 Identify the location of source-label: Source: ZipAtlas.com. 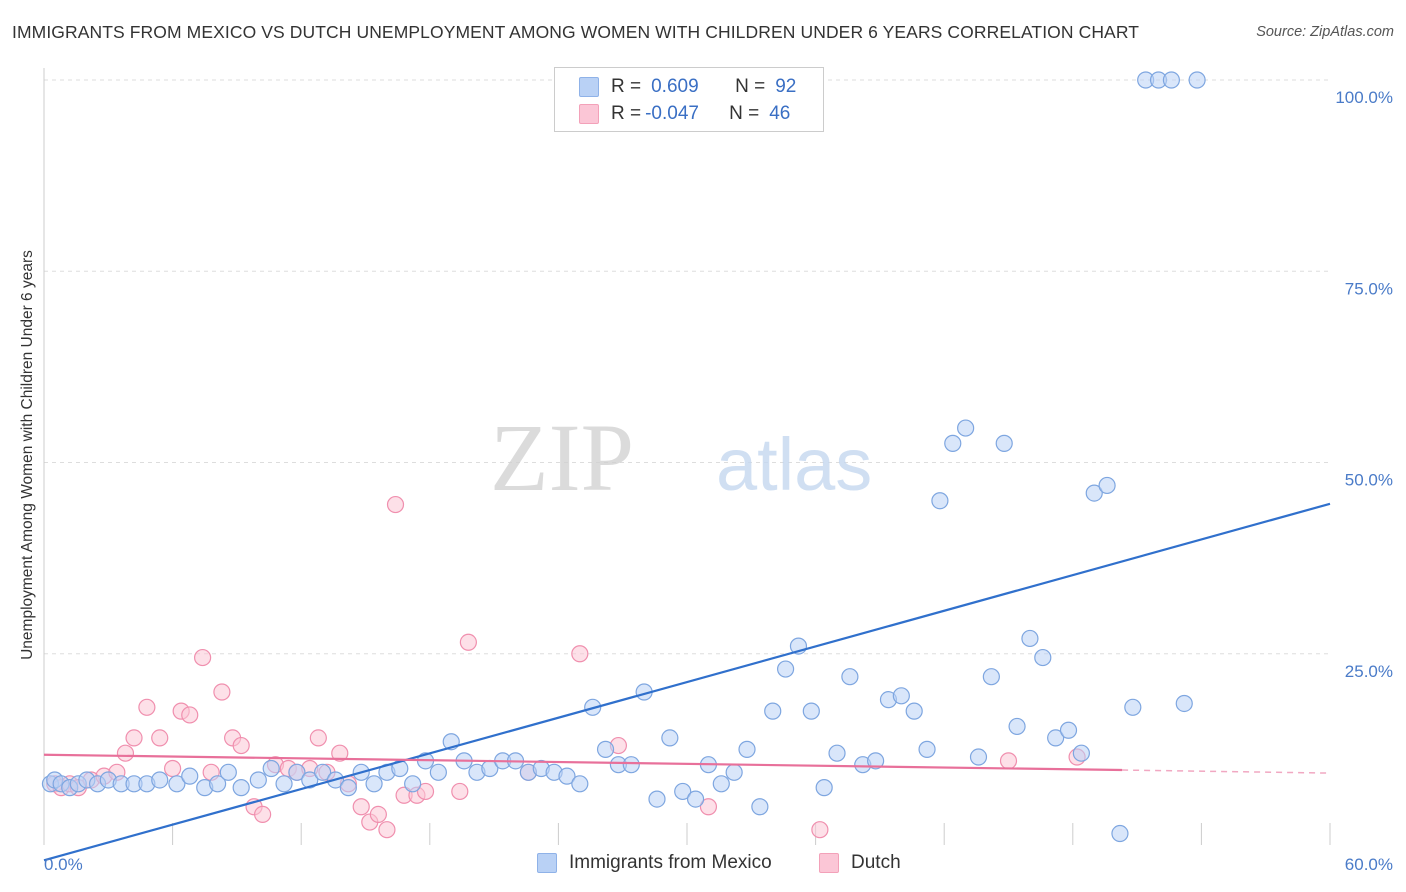
(1325, 32).